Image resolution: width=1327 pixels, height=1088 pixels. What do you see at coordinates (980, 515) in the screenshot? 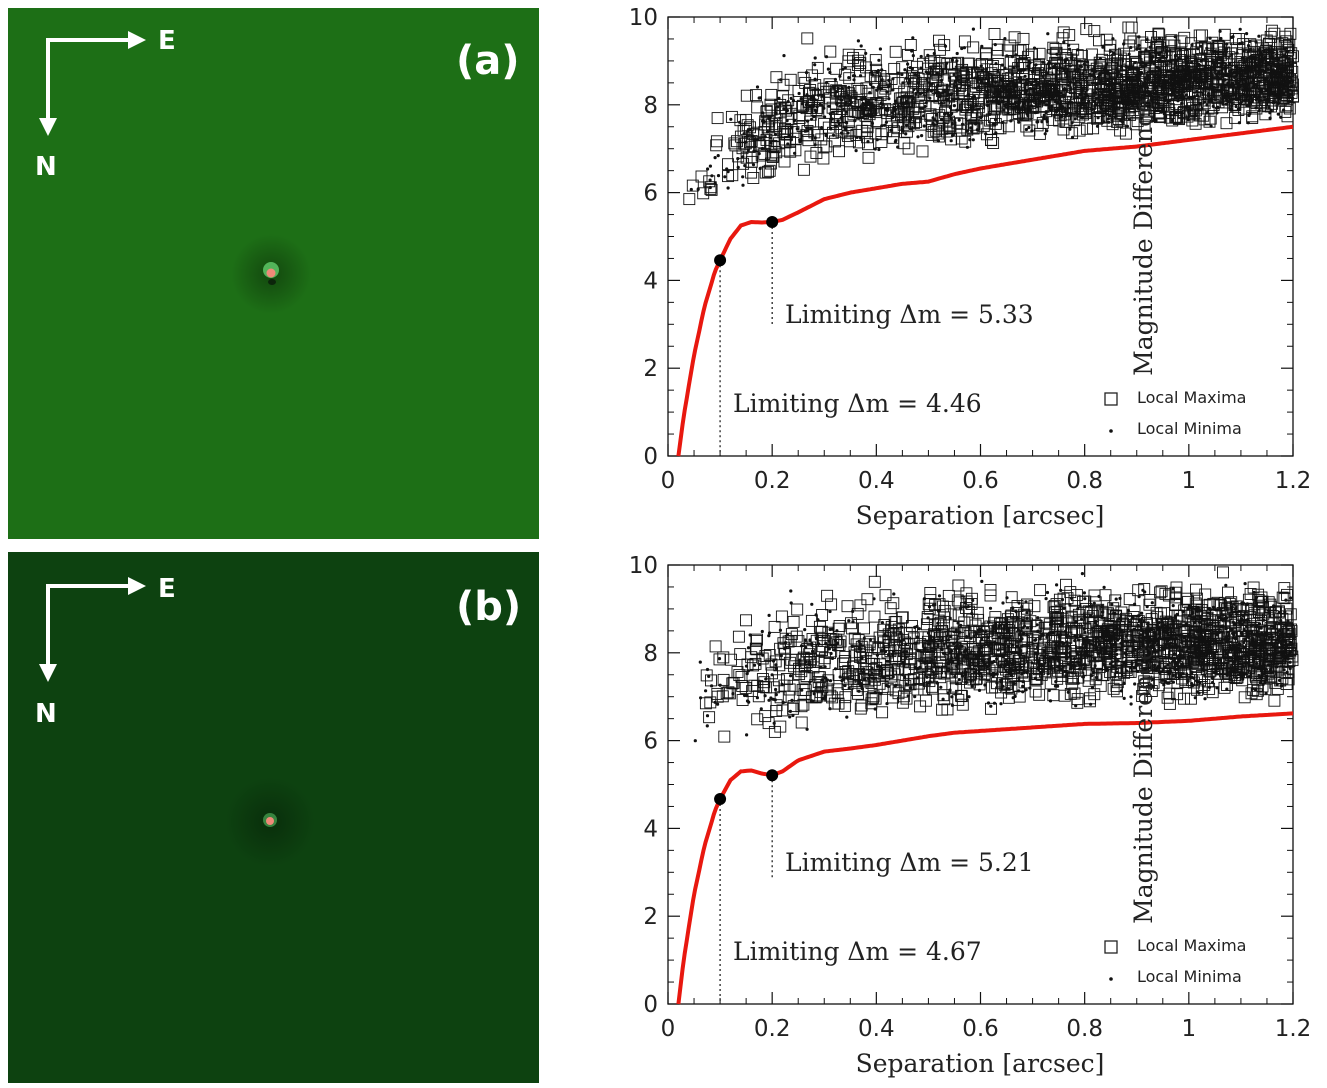
I see `x-axis-label: Separation [arcsec]` at bounding box center [980, 515].